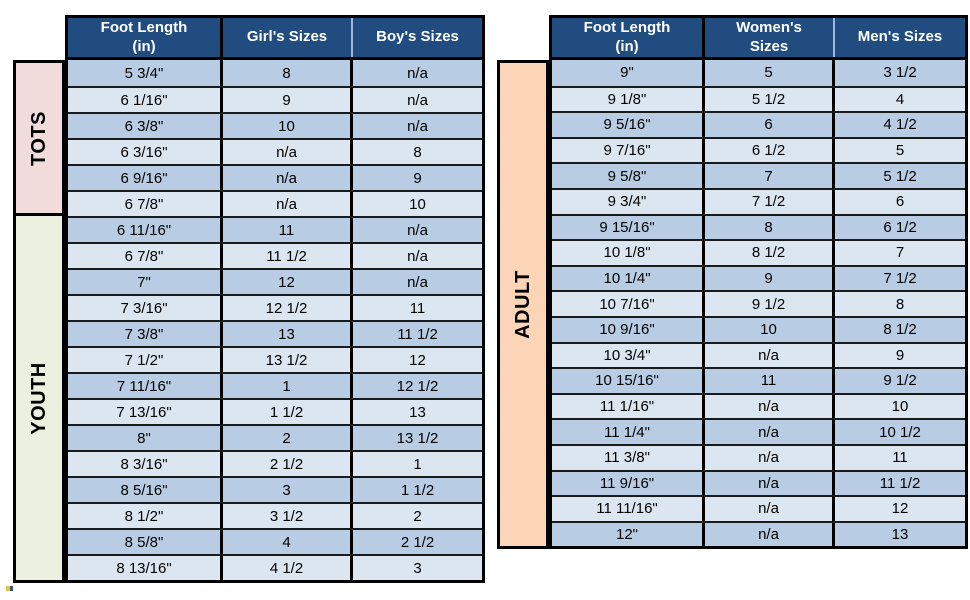  What do you see at coordinates (900, 99) in the screenshot?
I see `table-cell: 4` at bounding box center [900, 99].